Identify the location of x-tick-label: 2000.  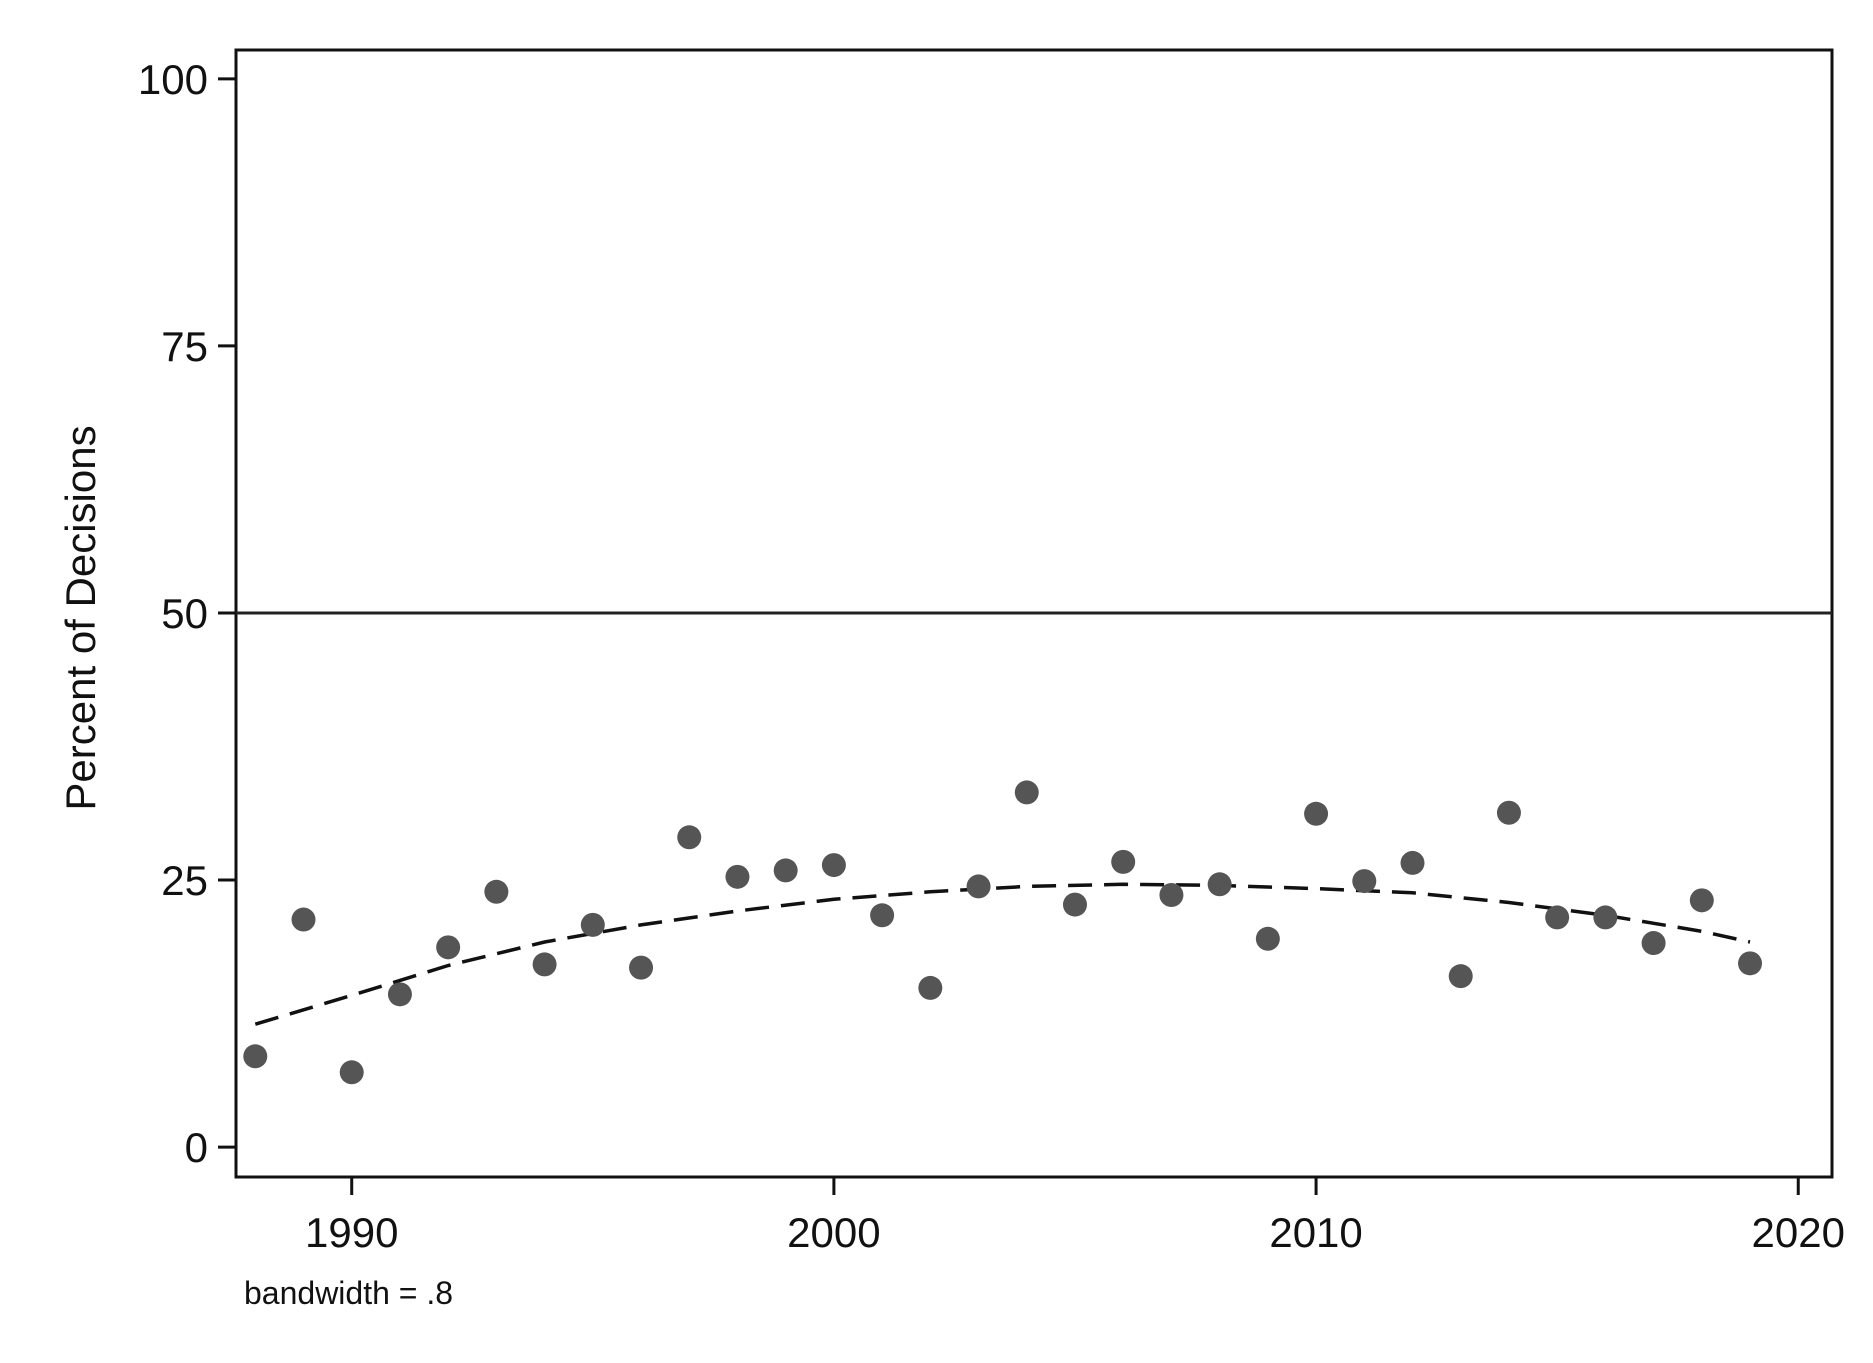
(833, 1232).